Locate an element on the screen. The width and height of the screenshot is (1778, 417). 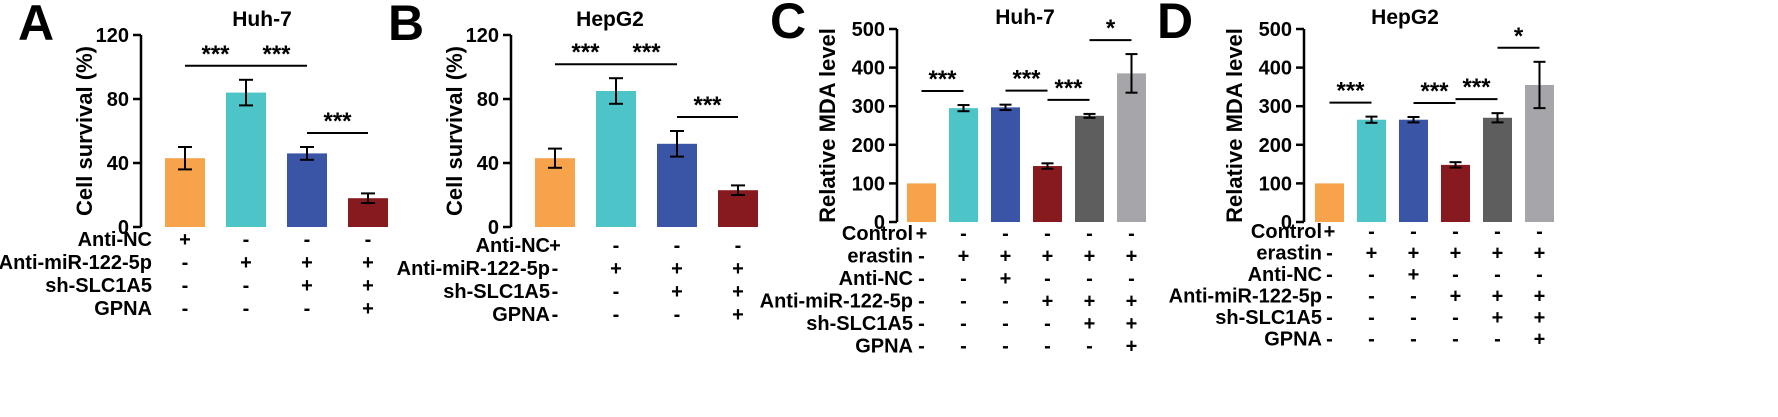
significance-label: * is located at coordinates (1519, 36).